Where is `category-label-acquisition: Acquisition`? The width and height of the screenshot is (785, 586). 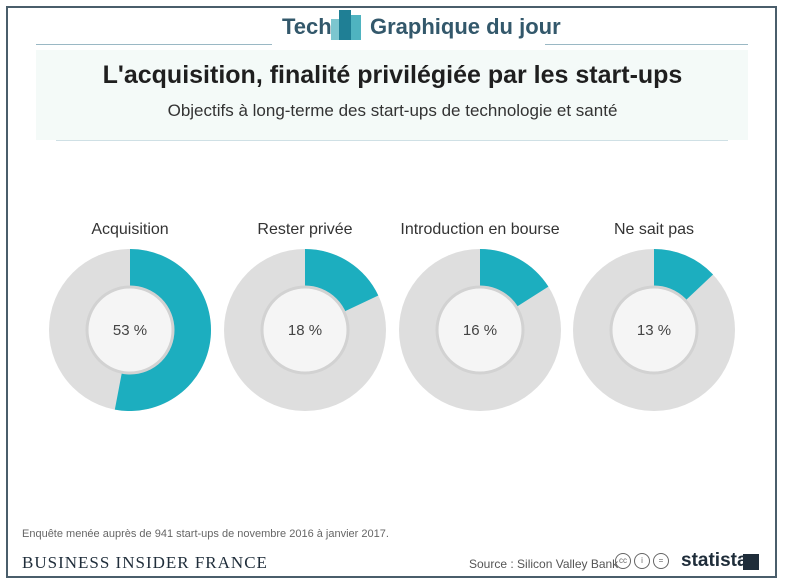 category-label-acquisition: Acquisition is located at coordinates (130, 229).